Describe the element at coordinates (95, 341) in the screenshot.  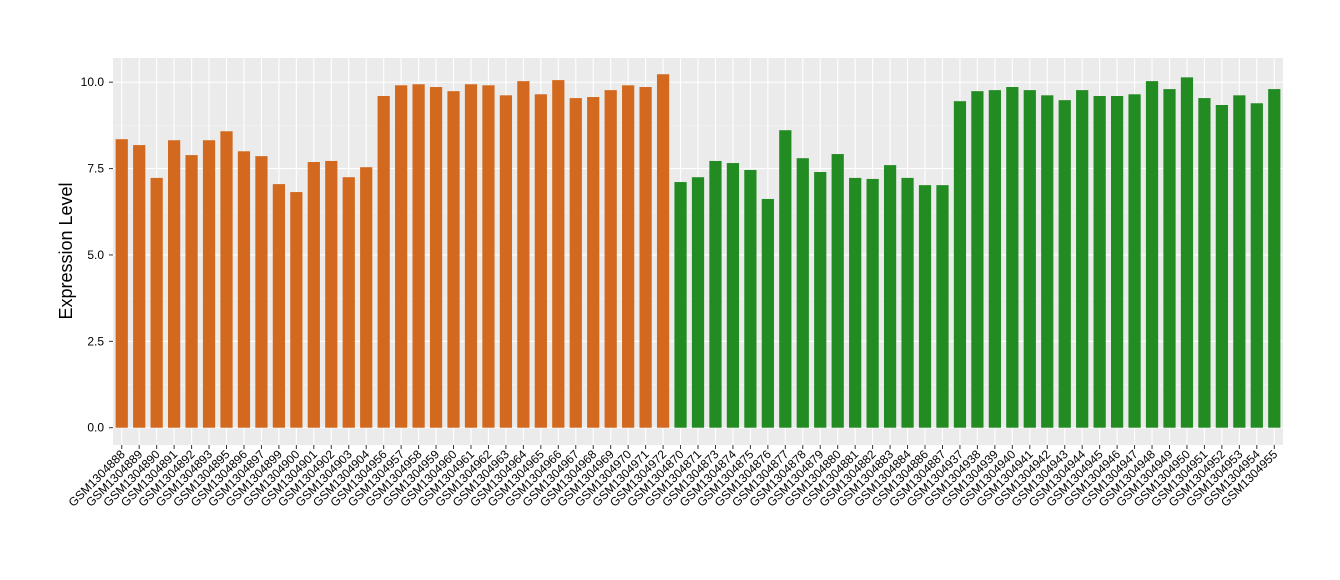
I see `y-tick-label: 2.5` at that location.